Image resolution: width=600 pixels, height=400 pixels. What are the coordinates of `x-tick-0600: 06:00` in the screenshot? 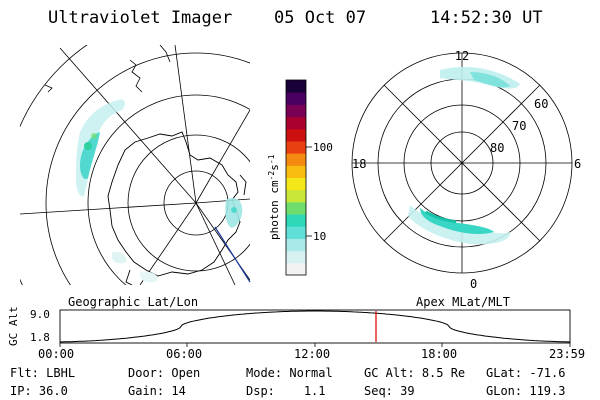 It's located at (184, 354).